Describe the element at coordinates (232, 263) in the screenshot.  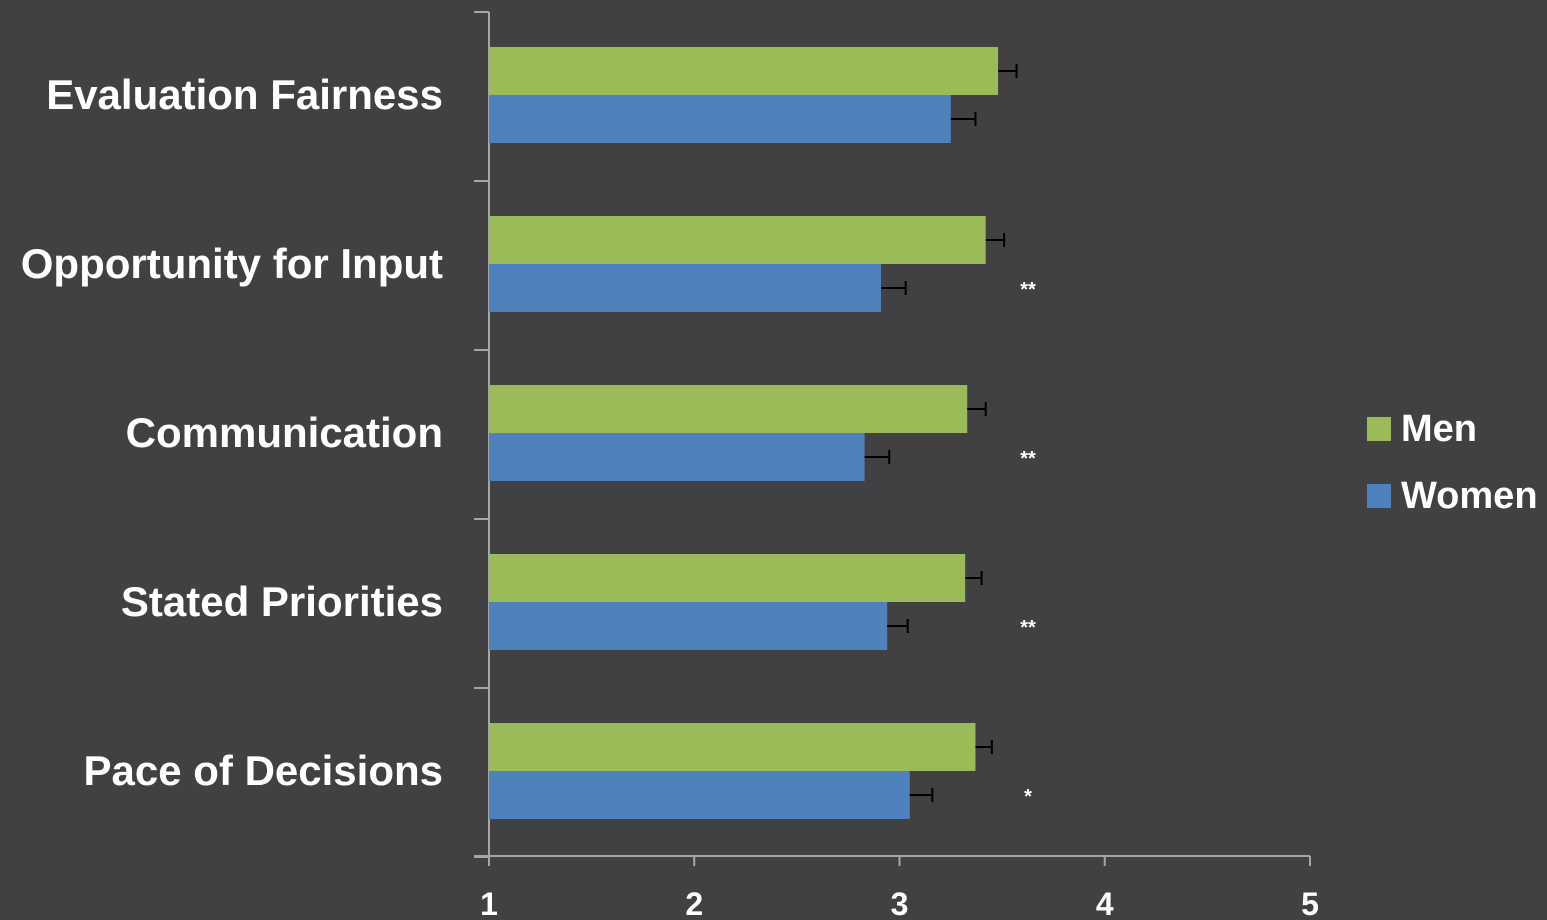
I see `category-label: Opportunity for Input` at that location.